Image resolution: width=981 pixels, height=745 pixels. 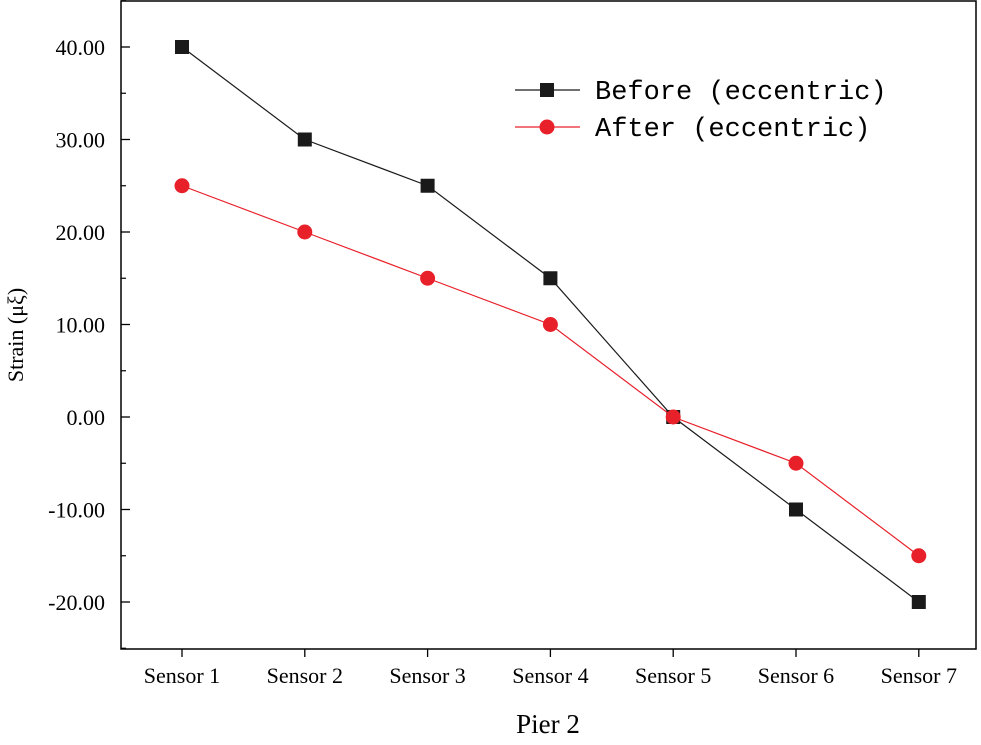 What do you see at coordinates (182, 675) in the screenshot?
I see `x-tick-label: Sensor 1` at bounding box center [182, 675].